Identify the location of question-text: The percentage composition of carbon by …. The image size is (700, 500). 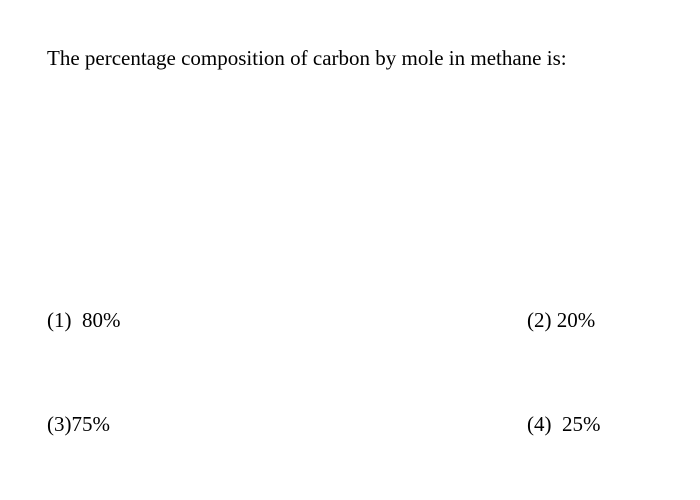
(307, 58).